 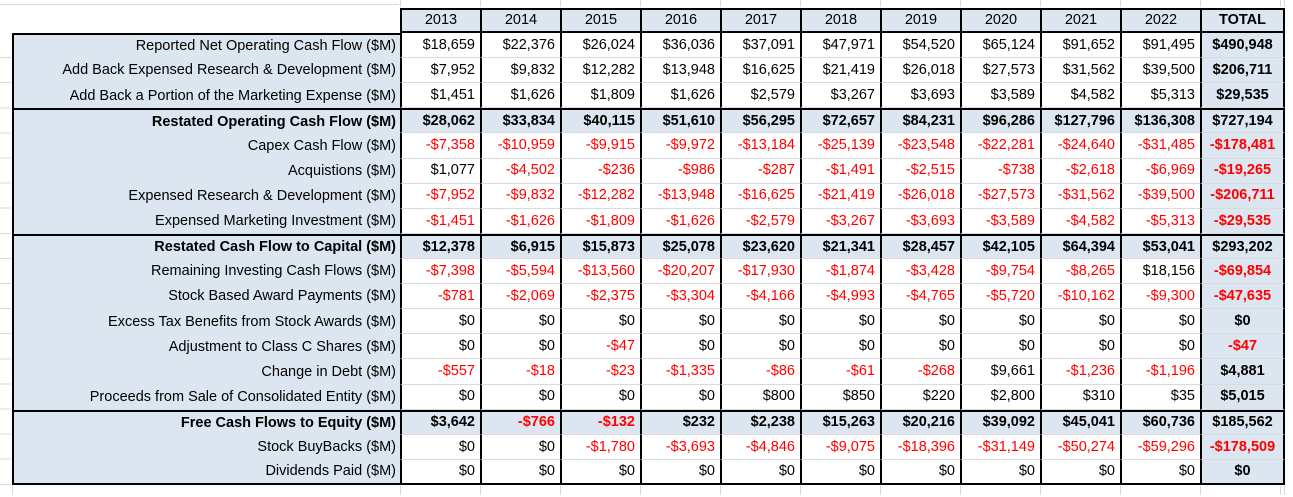 What do you see at coordinates (520, 46) in the screenshot?
I see `data-cell: $22,376` at bounding box center [520, 46].